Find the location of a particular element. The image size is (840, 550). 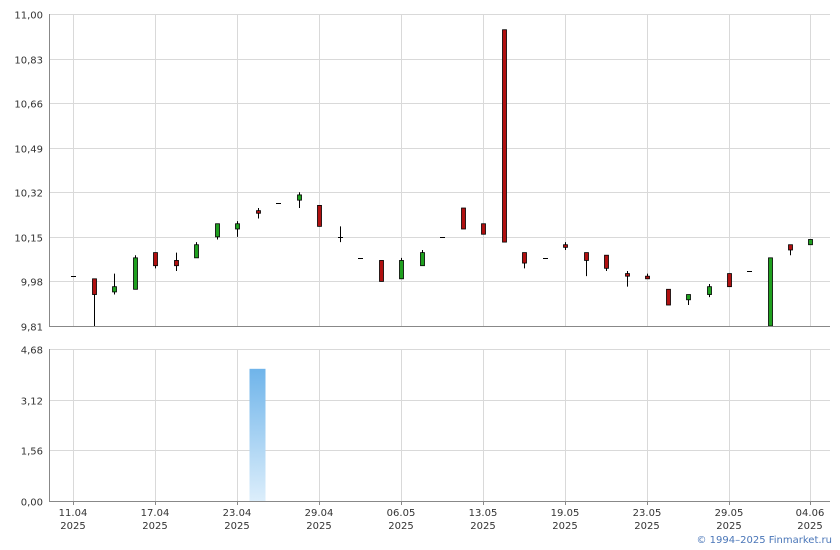

volume-series is located at coordinates (257, 434).